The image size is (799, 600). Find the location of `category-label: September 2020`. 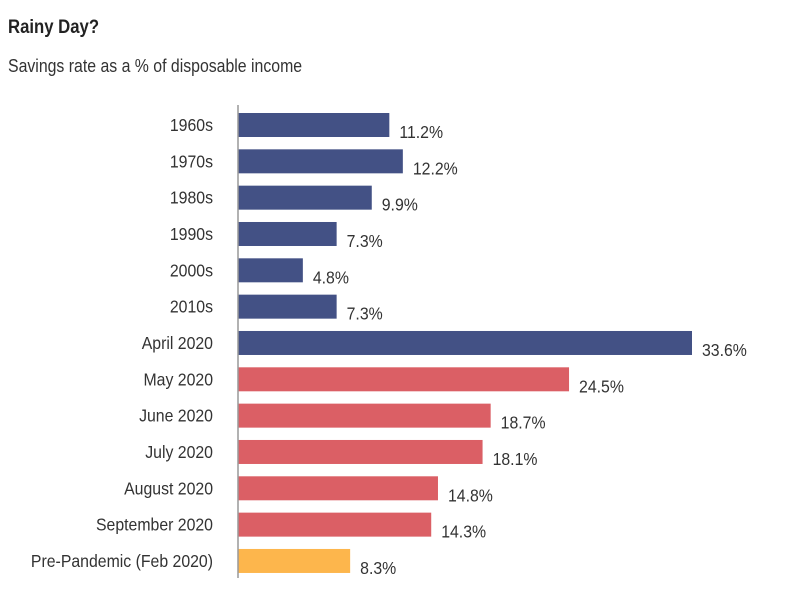

category-label: September 2020 is located at coordinates (154, 525).